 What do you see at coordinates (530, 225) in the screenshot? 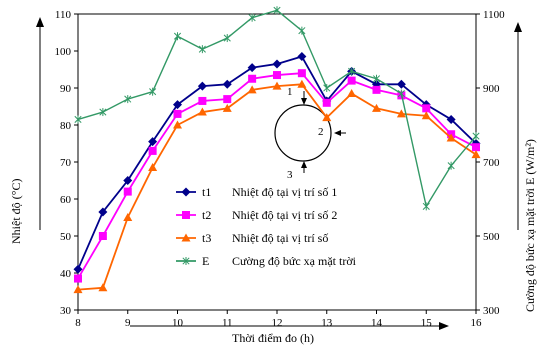
I see `y2-axis-title: Cường độ bức xạ mặt trời E (W/m²)` at bounding box center [530, 225].